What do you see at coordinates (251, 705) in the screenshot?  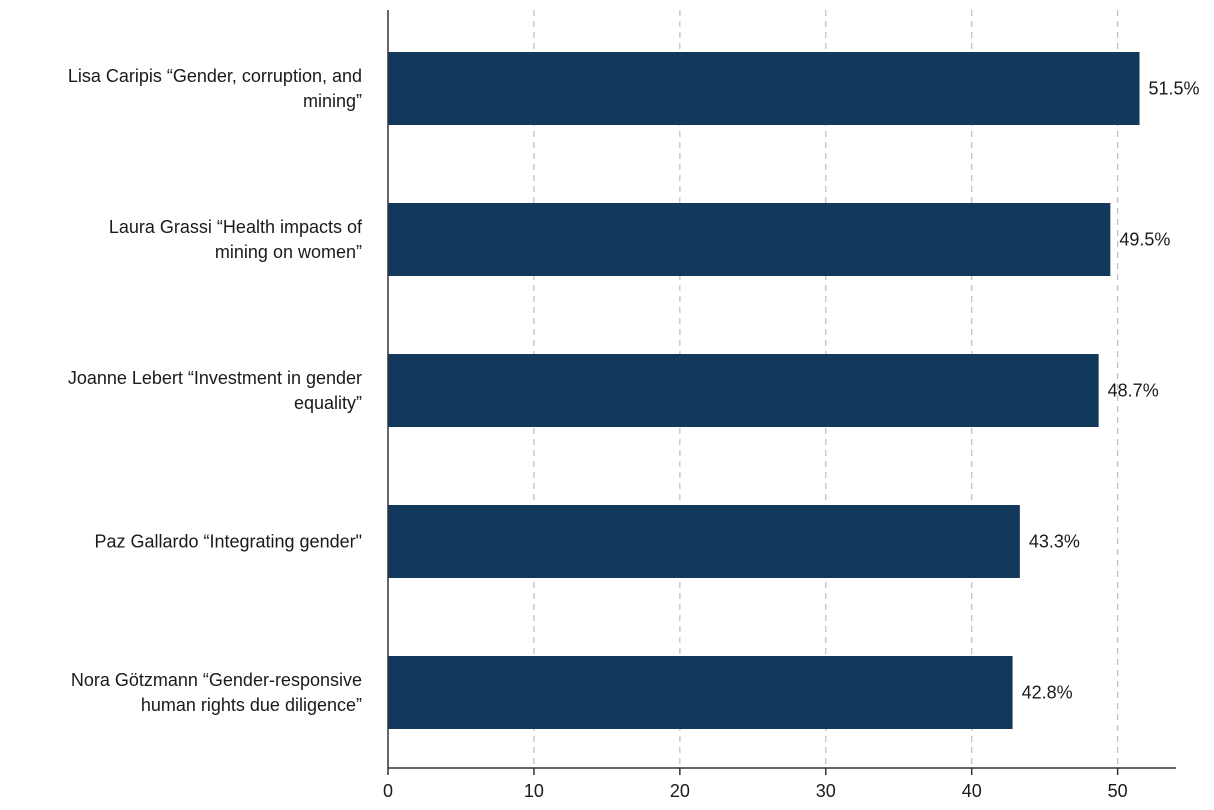 I see `category-label-line: human rights due diligence”` at bounding box center [251, 705].